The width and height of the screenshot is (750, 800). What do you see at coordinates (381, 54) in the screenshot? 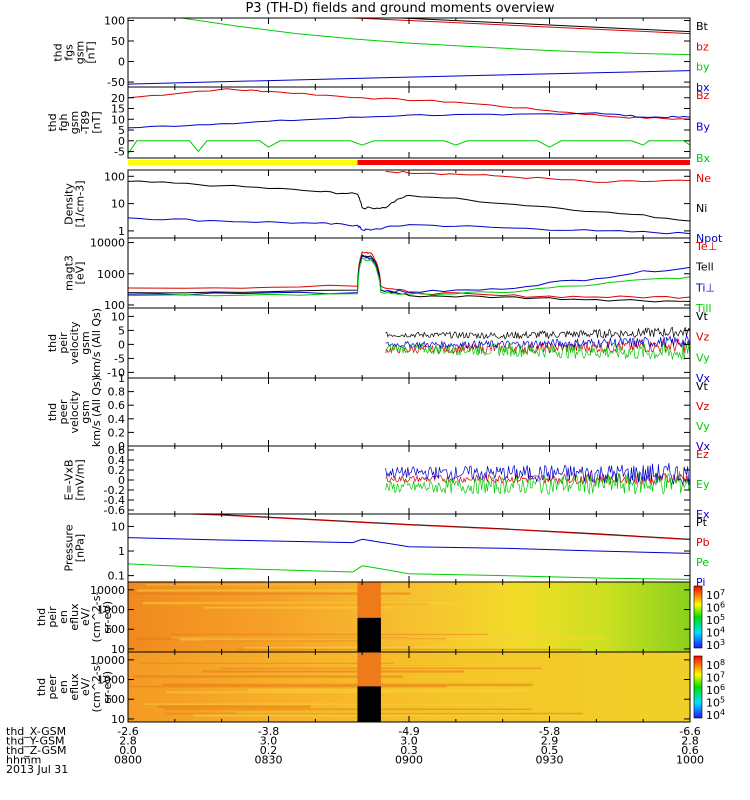
I see `panel-fgs: Bt bz by bx 100 50 0 -50 thdfgsgsm[nT]` at bounding box center [381, 54].